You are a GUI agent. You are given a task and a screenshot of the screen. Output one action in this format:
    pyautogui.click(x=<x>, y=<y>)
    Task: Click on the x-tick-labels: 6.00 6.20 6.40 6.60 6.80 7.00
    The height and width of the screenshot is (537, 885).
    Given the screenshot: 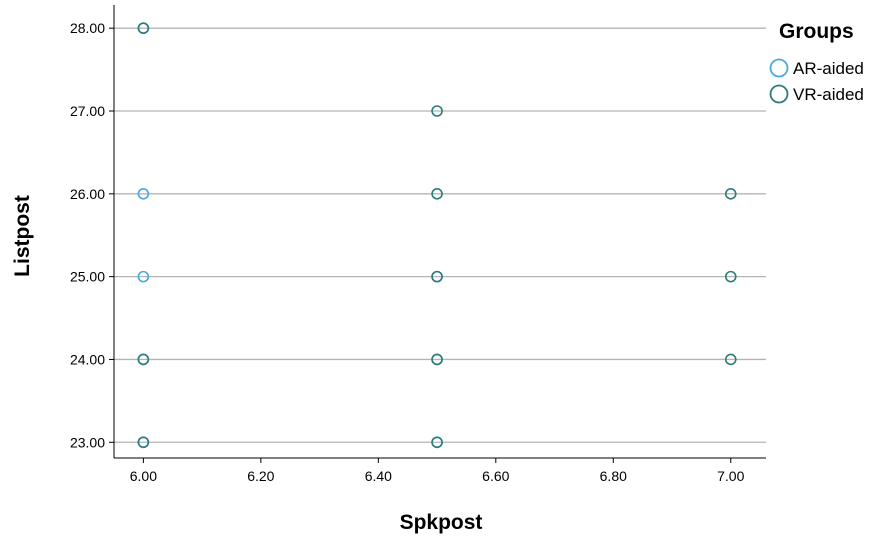 What is the action you would take?
    pyautogui.click(x=437, y=476)
    